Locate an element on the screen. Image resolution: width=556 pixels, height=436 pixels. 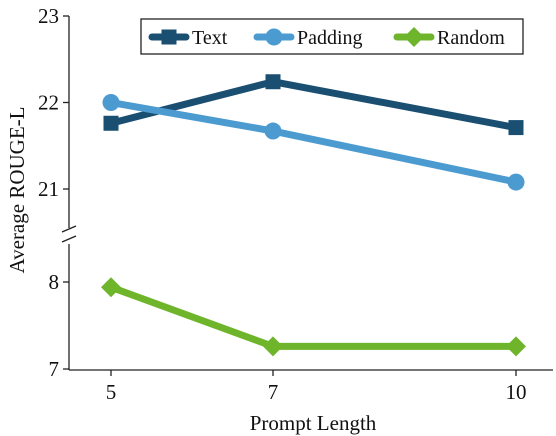
y-tick-label: 22 is located at coordinates (48, 103).